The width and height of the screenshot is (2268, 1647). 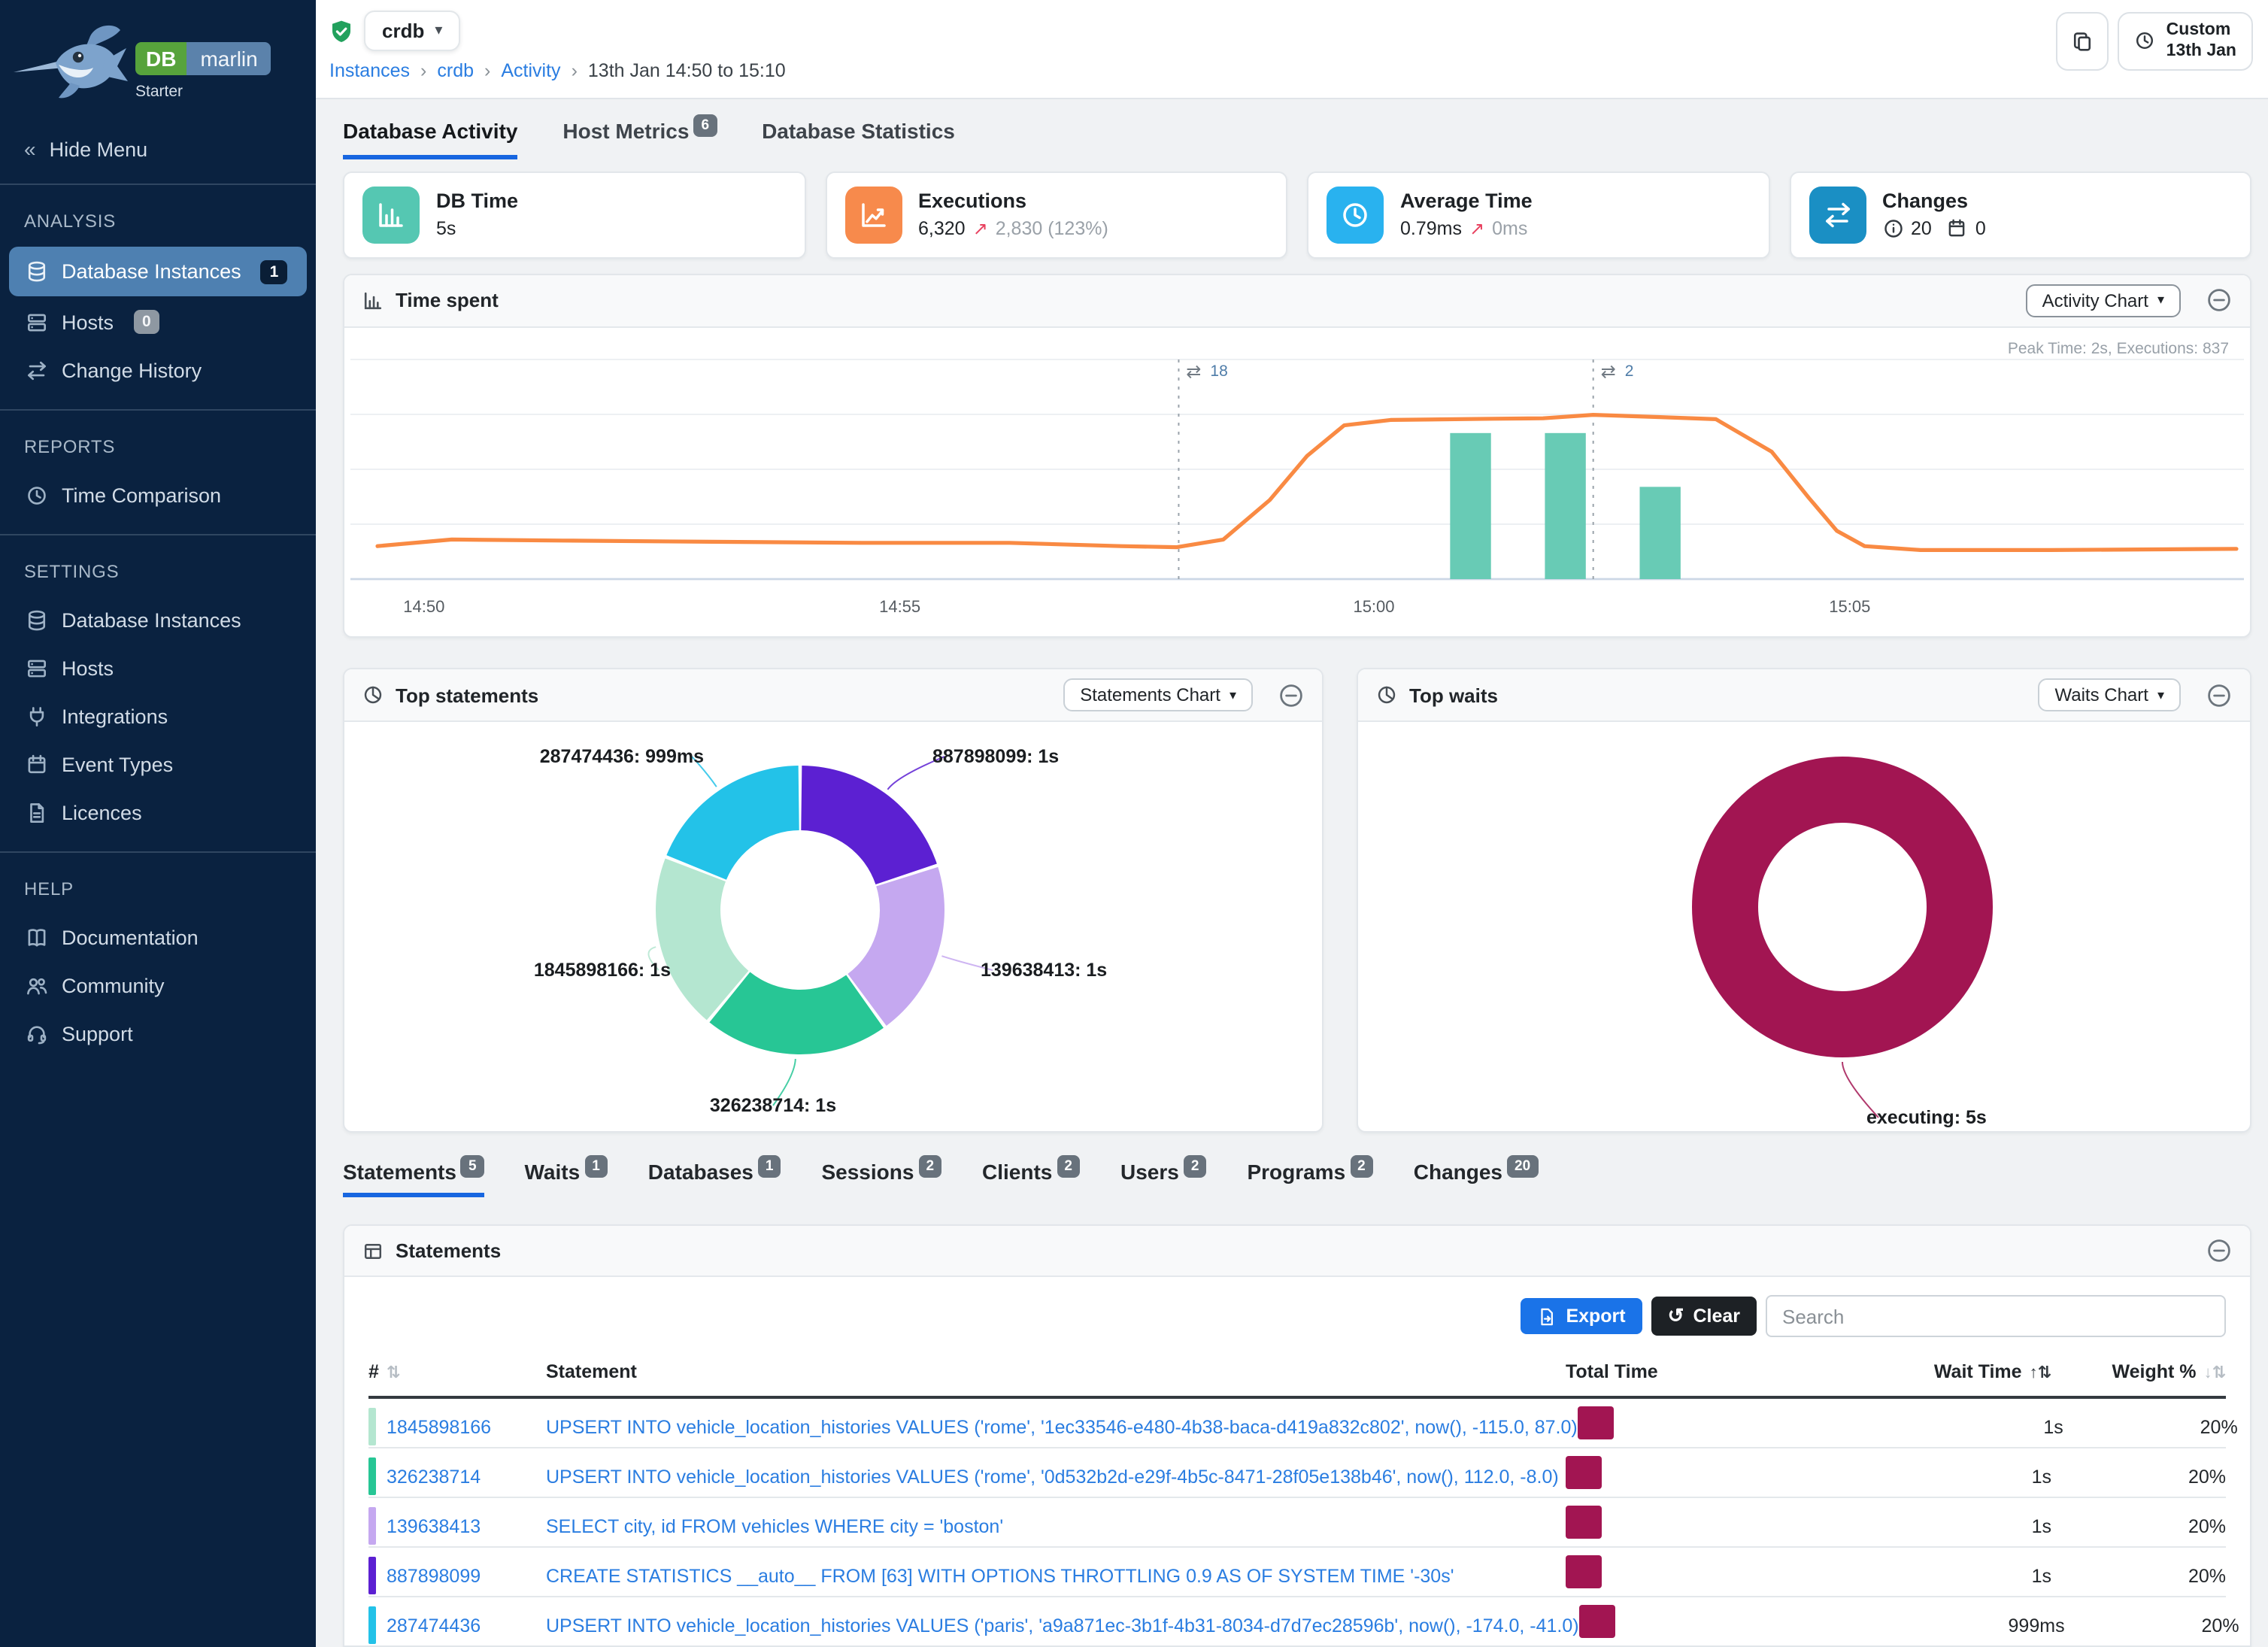 What do you see at coordinates (591, 1372) in the screenshot?
I see `column-statement: Statement` at bounding box center [591, 1372].